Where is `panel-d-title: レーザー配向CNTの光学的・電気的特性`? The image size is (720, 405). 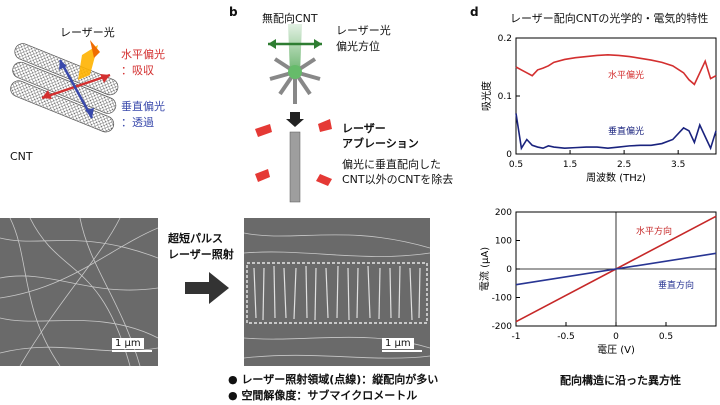
panel-d-title: レーザー配向CNTの光学的・電気的特性 is located at coordinates (609, 18).